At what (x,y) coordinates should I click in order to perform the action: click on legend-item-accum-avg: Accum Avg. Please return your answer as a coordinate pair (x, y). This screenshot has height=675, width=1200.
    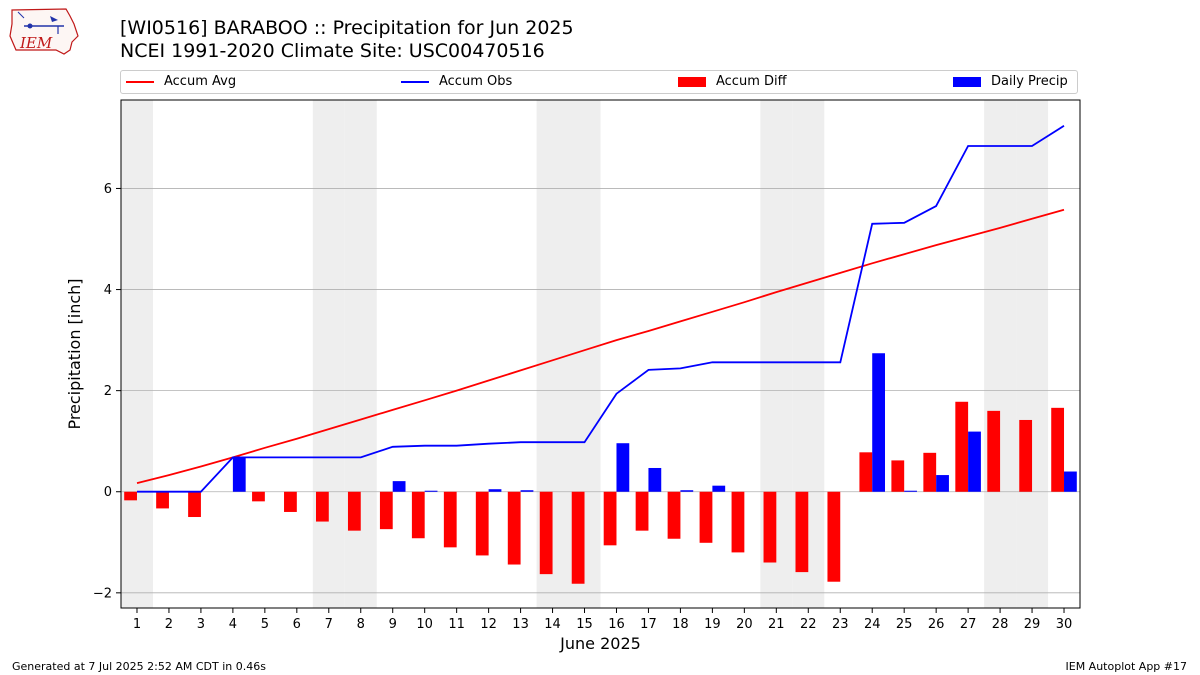
    Looking at the image, I should click on (181, 82).